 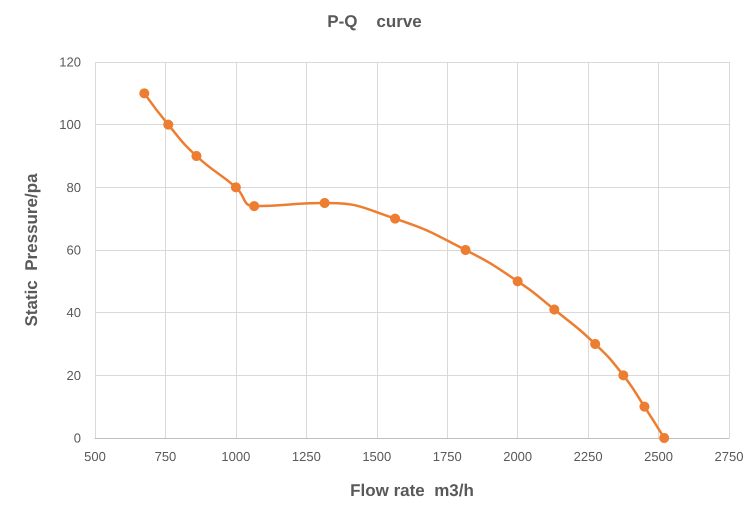 I want to click on y-tick-label: 120, so click(x=70, y=62).